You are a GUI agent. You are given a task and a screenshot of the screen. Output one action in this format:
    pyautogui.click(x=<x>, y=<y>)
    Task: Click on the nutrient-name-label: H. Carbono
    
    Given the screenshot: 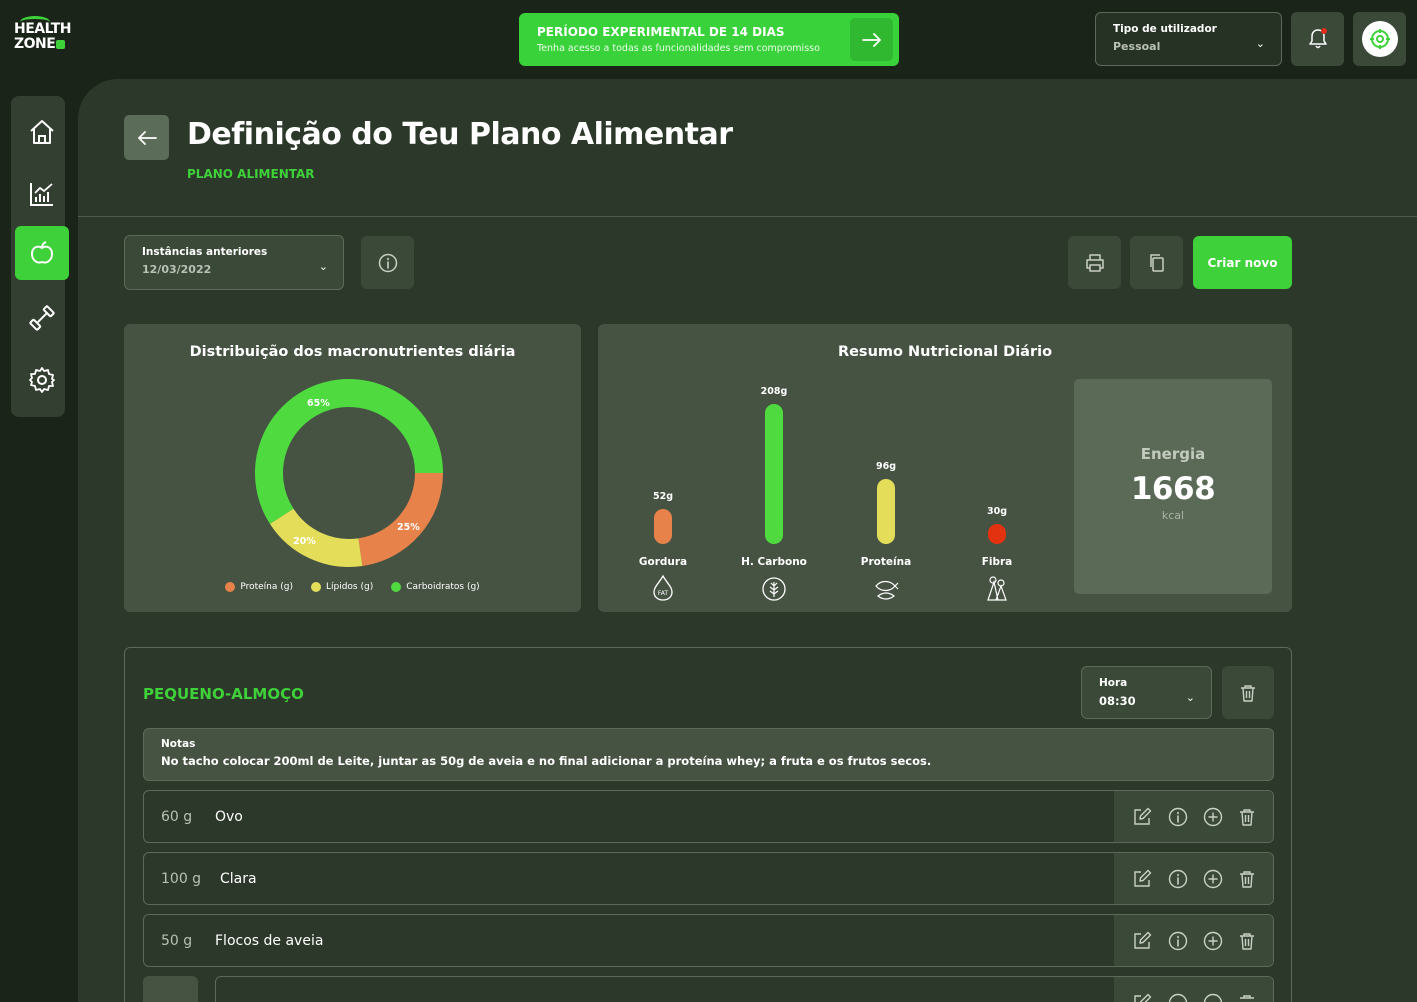 What is the action you would take?
    pyautogui.click(x=774, y=562)
    